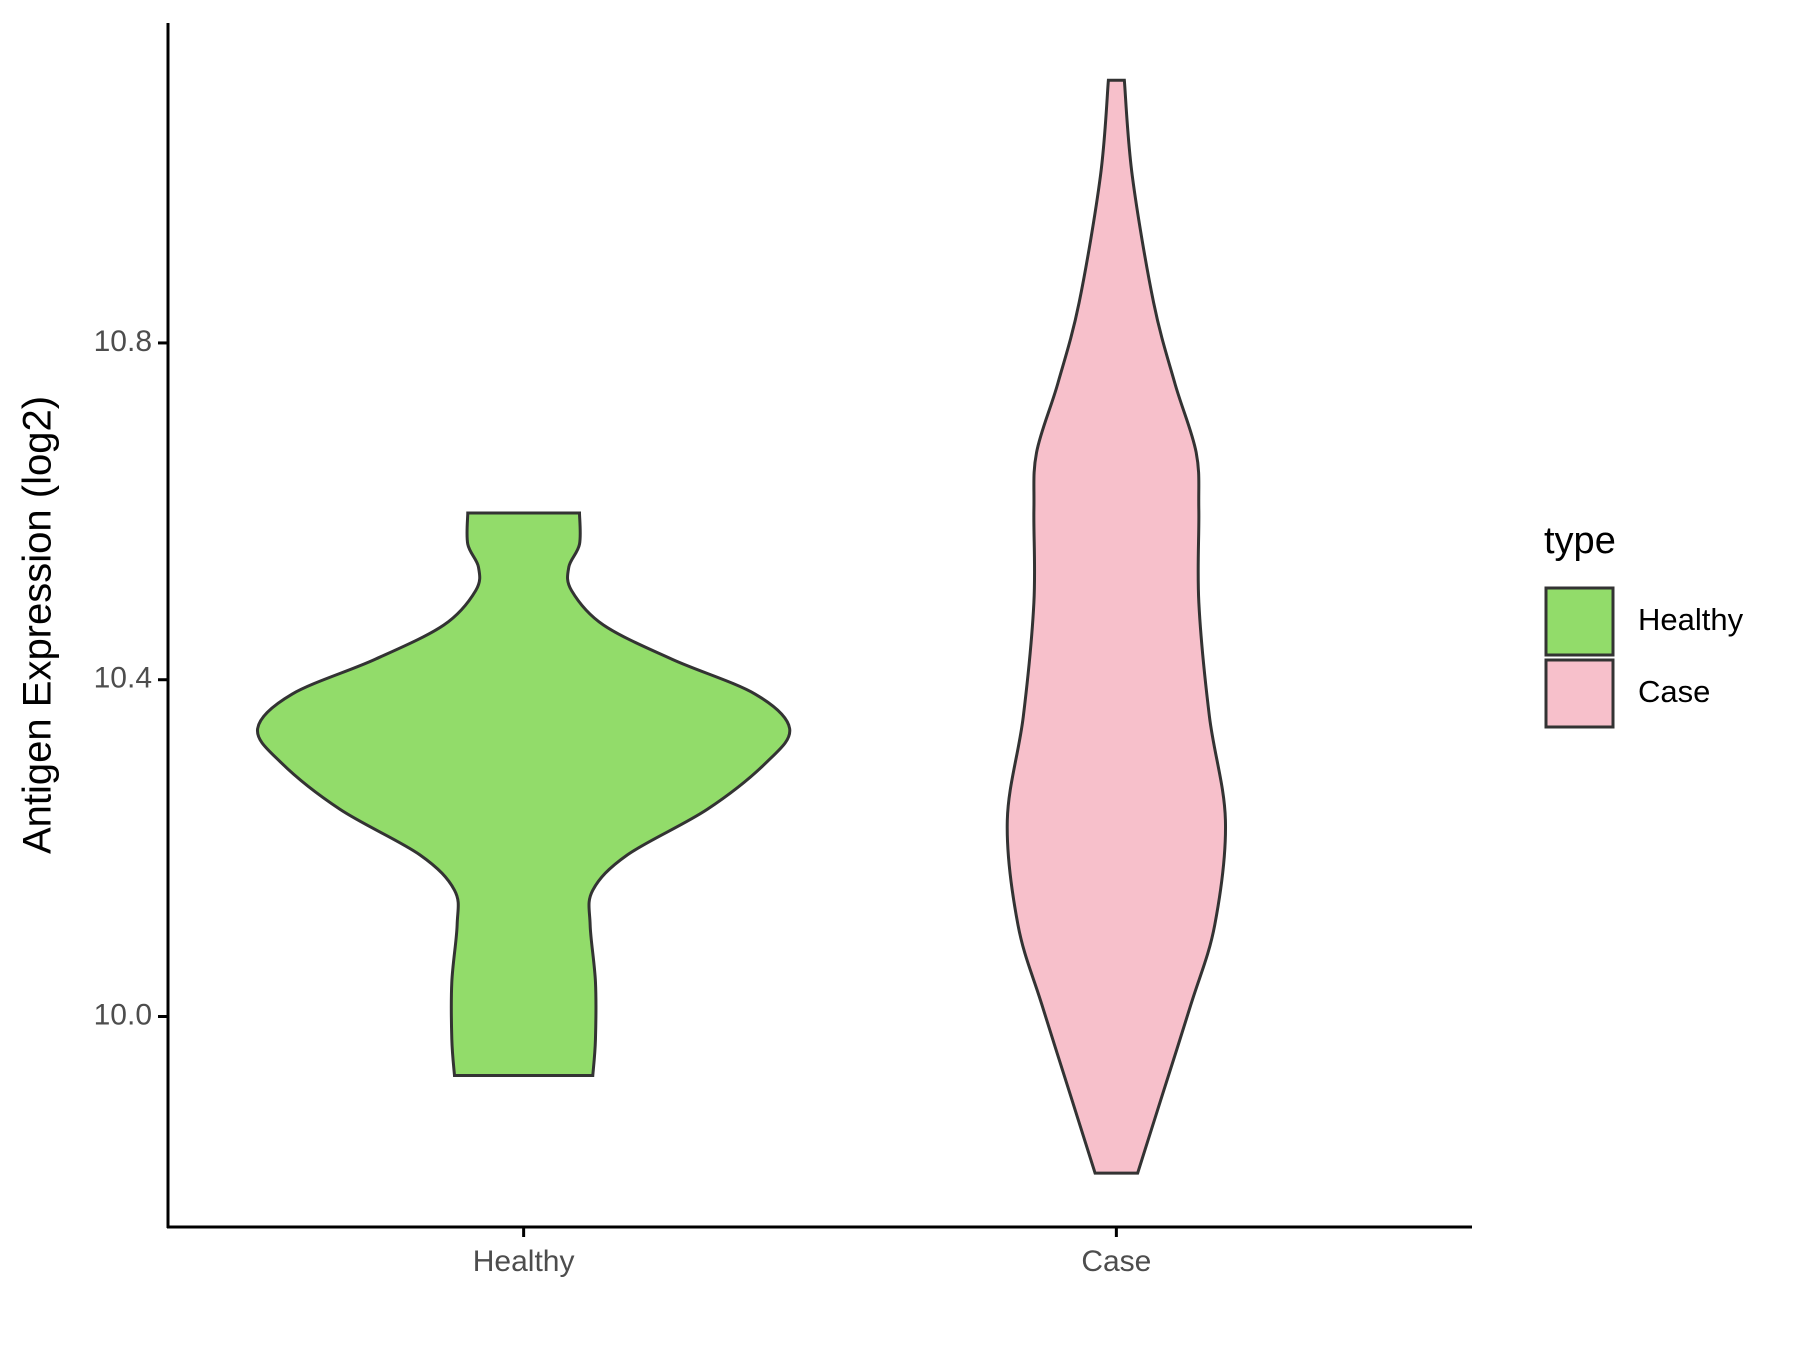  I want to click on y-axis-title: Antigen Expression (log2), so click(38, 625).